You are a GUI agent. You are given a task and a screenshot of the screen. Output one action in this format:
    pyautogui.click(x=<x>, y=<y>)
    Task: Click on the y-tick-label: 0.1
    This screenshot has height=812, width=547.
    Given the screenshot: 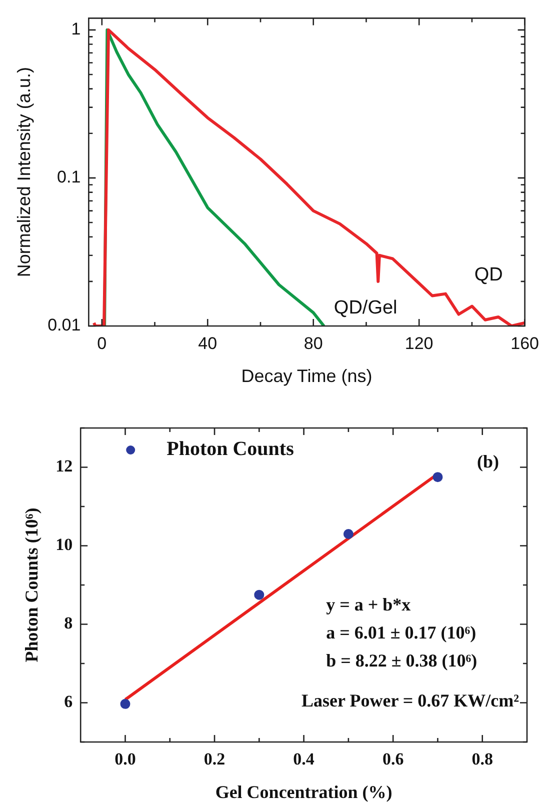 What is the action you would take?
    pyautogui.click(x=69, y=177)
    